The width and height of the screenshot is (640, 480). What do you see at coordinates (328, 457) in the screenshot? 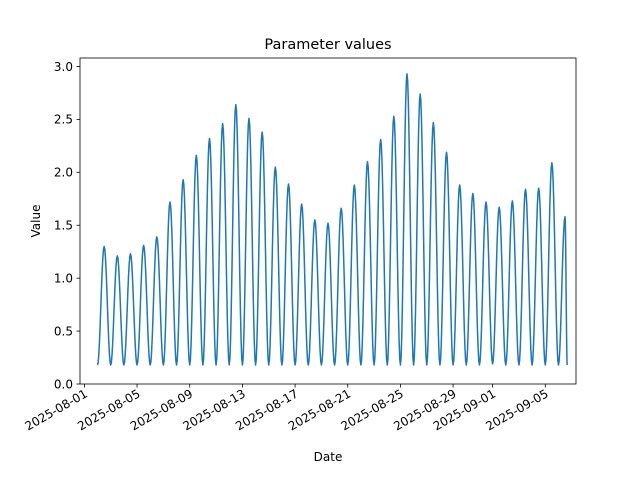
I see `x-axis-title: Date` at bounding box center [328, 457].